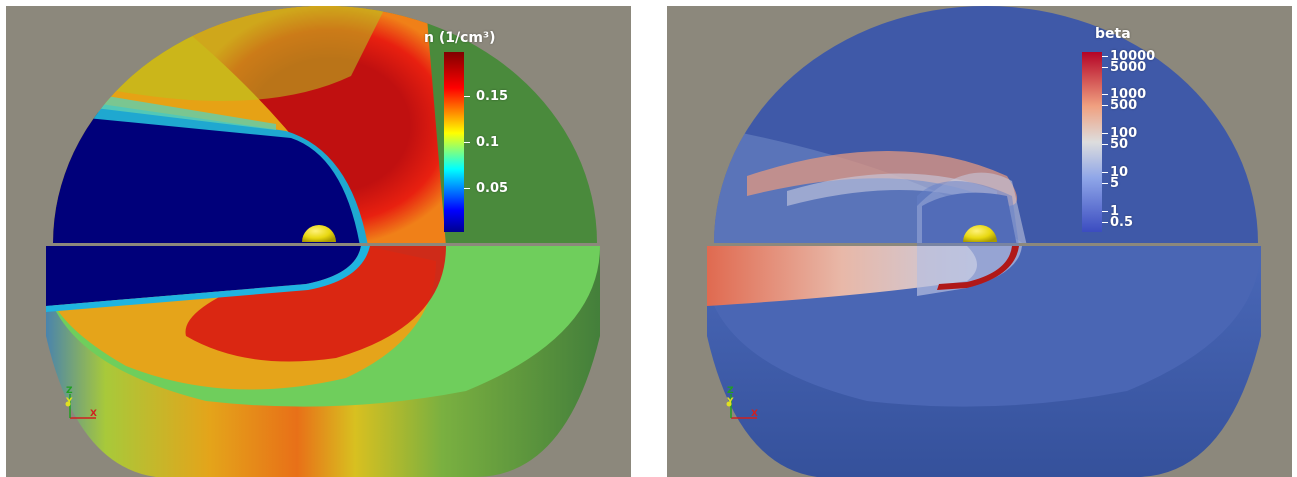 The image size is (1297, 477). I want to click on density-cavity, so click(203, 276).